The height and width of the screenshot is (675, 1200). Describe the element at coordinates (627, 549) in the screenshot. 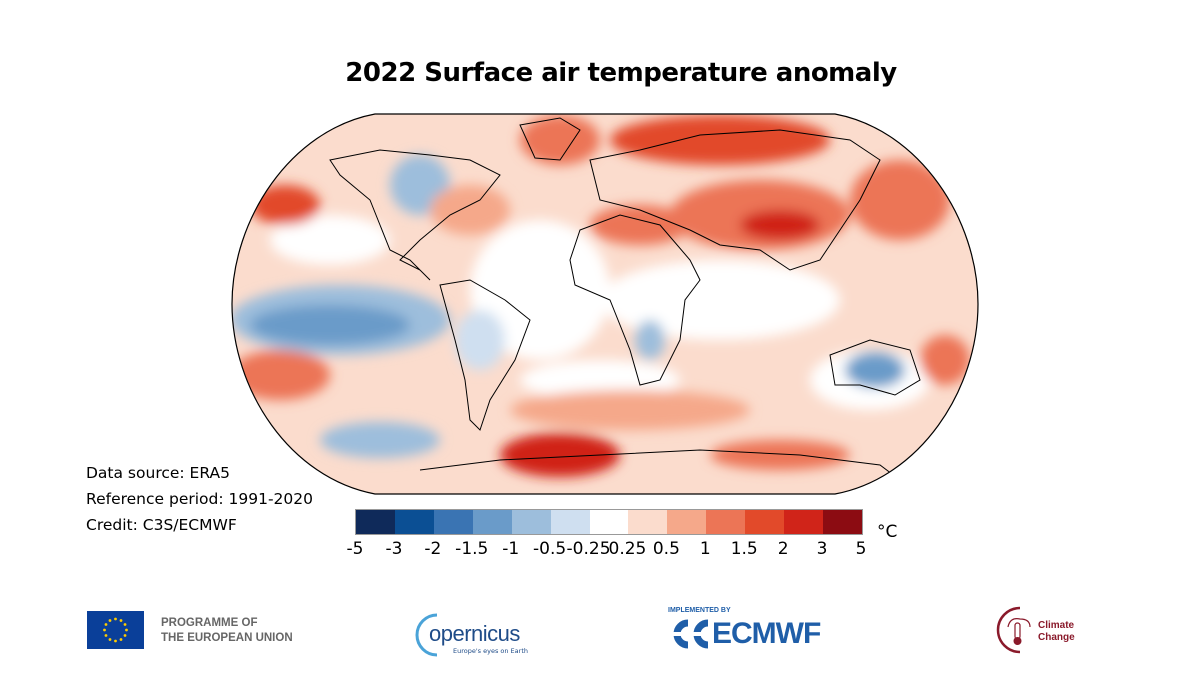

I see `colorbar-tick-label: 0.25` at that location.